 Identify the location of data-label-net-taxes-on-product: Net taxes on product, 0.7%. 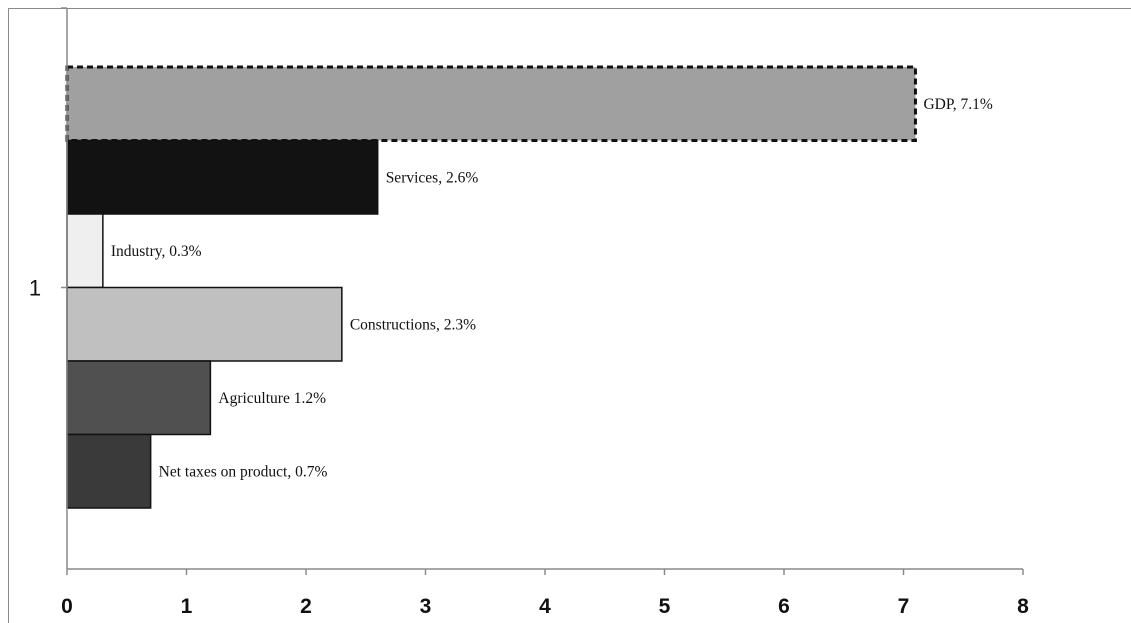
(243, 471).